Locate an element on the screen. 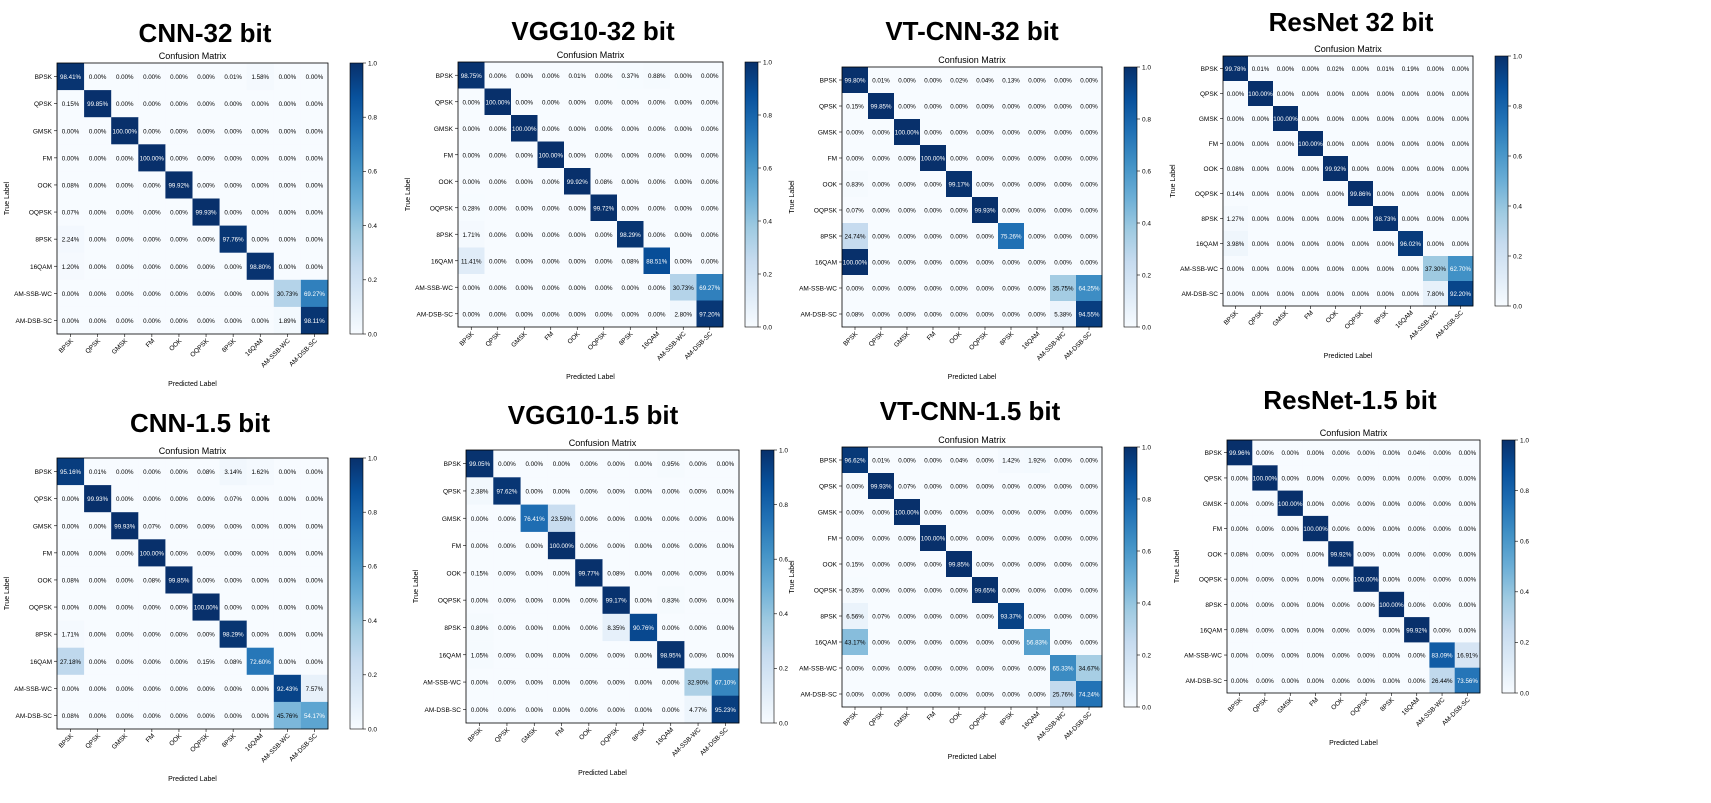  cell-value: 74.24% is located at coordinates (1089, 695).